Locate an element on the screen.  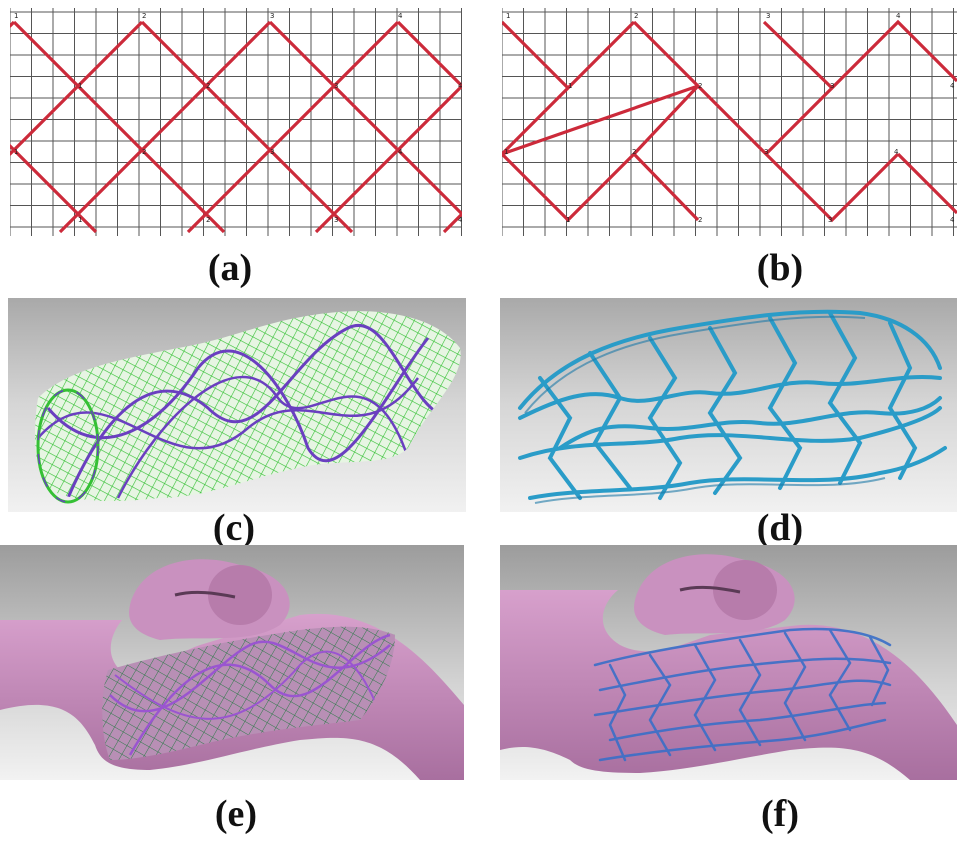
caption-e: (e) is located at coordinates (236, 814).